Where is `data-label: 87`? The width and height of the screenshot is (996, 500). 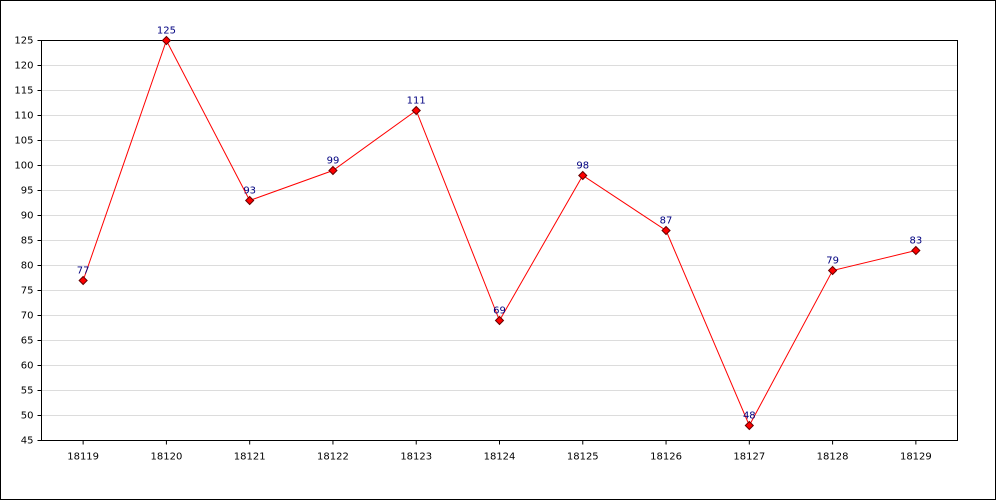 data-label: 87 is located at coordinates (666, 221).